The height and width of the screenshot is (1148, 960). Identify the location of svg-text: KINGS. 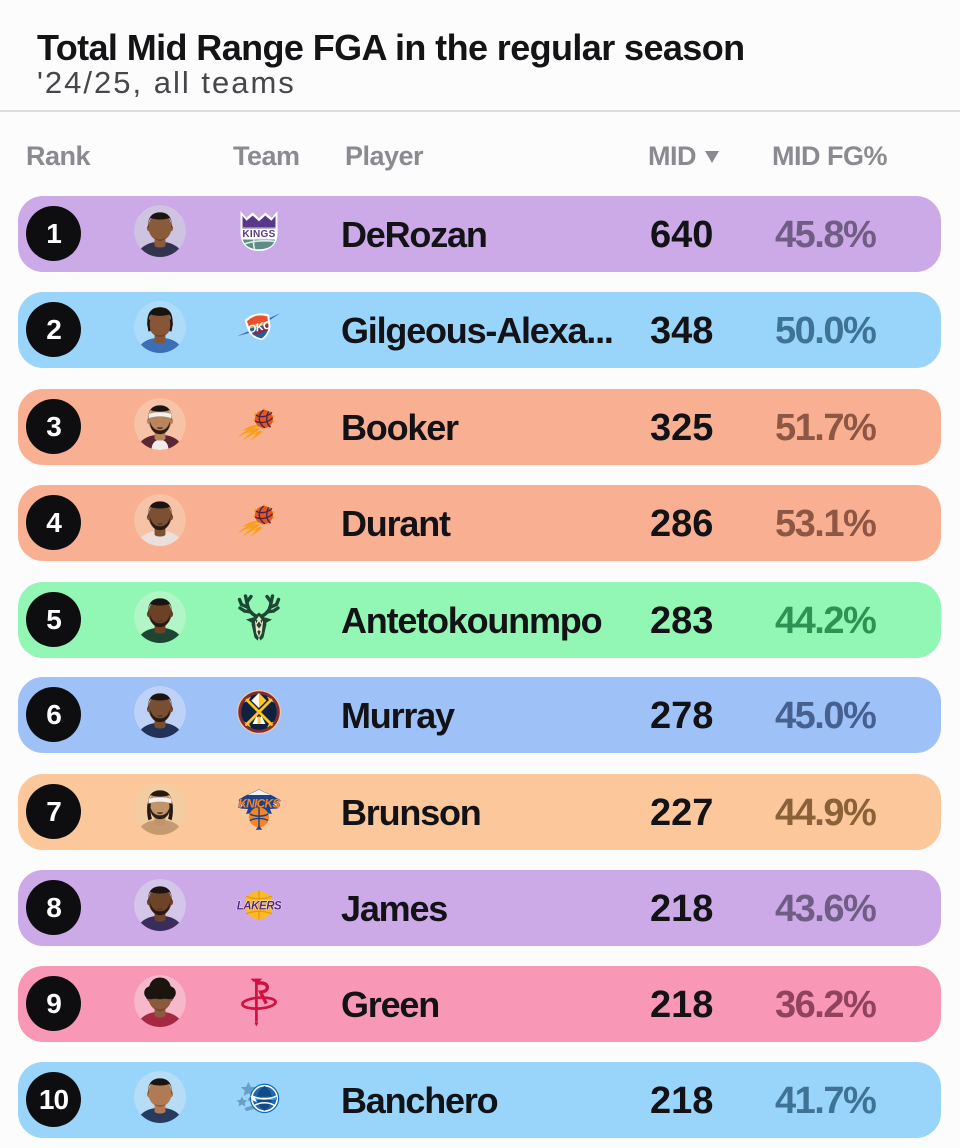
(258, 234).